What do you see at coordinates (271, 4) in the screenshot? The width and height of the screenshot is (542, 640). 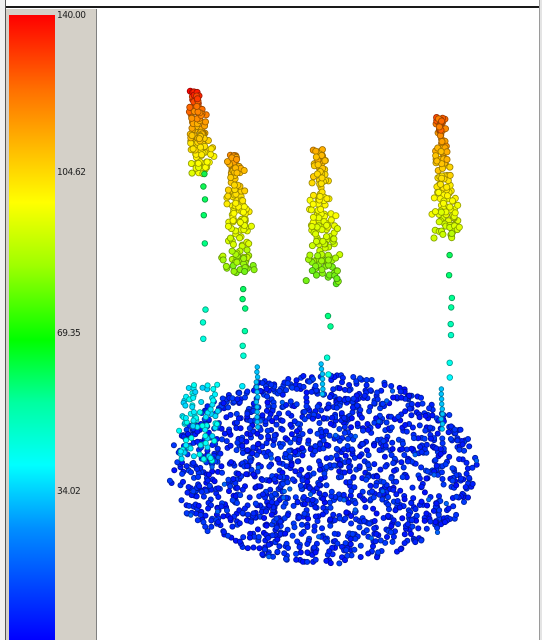 I see `window-top-border` at bounding box center [271, 4].